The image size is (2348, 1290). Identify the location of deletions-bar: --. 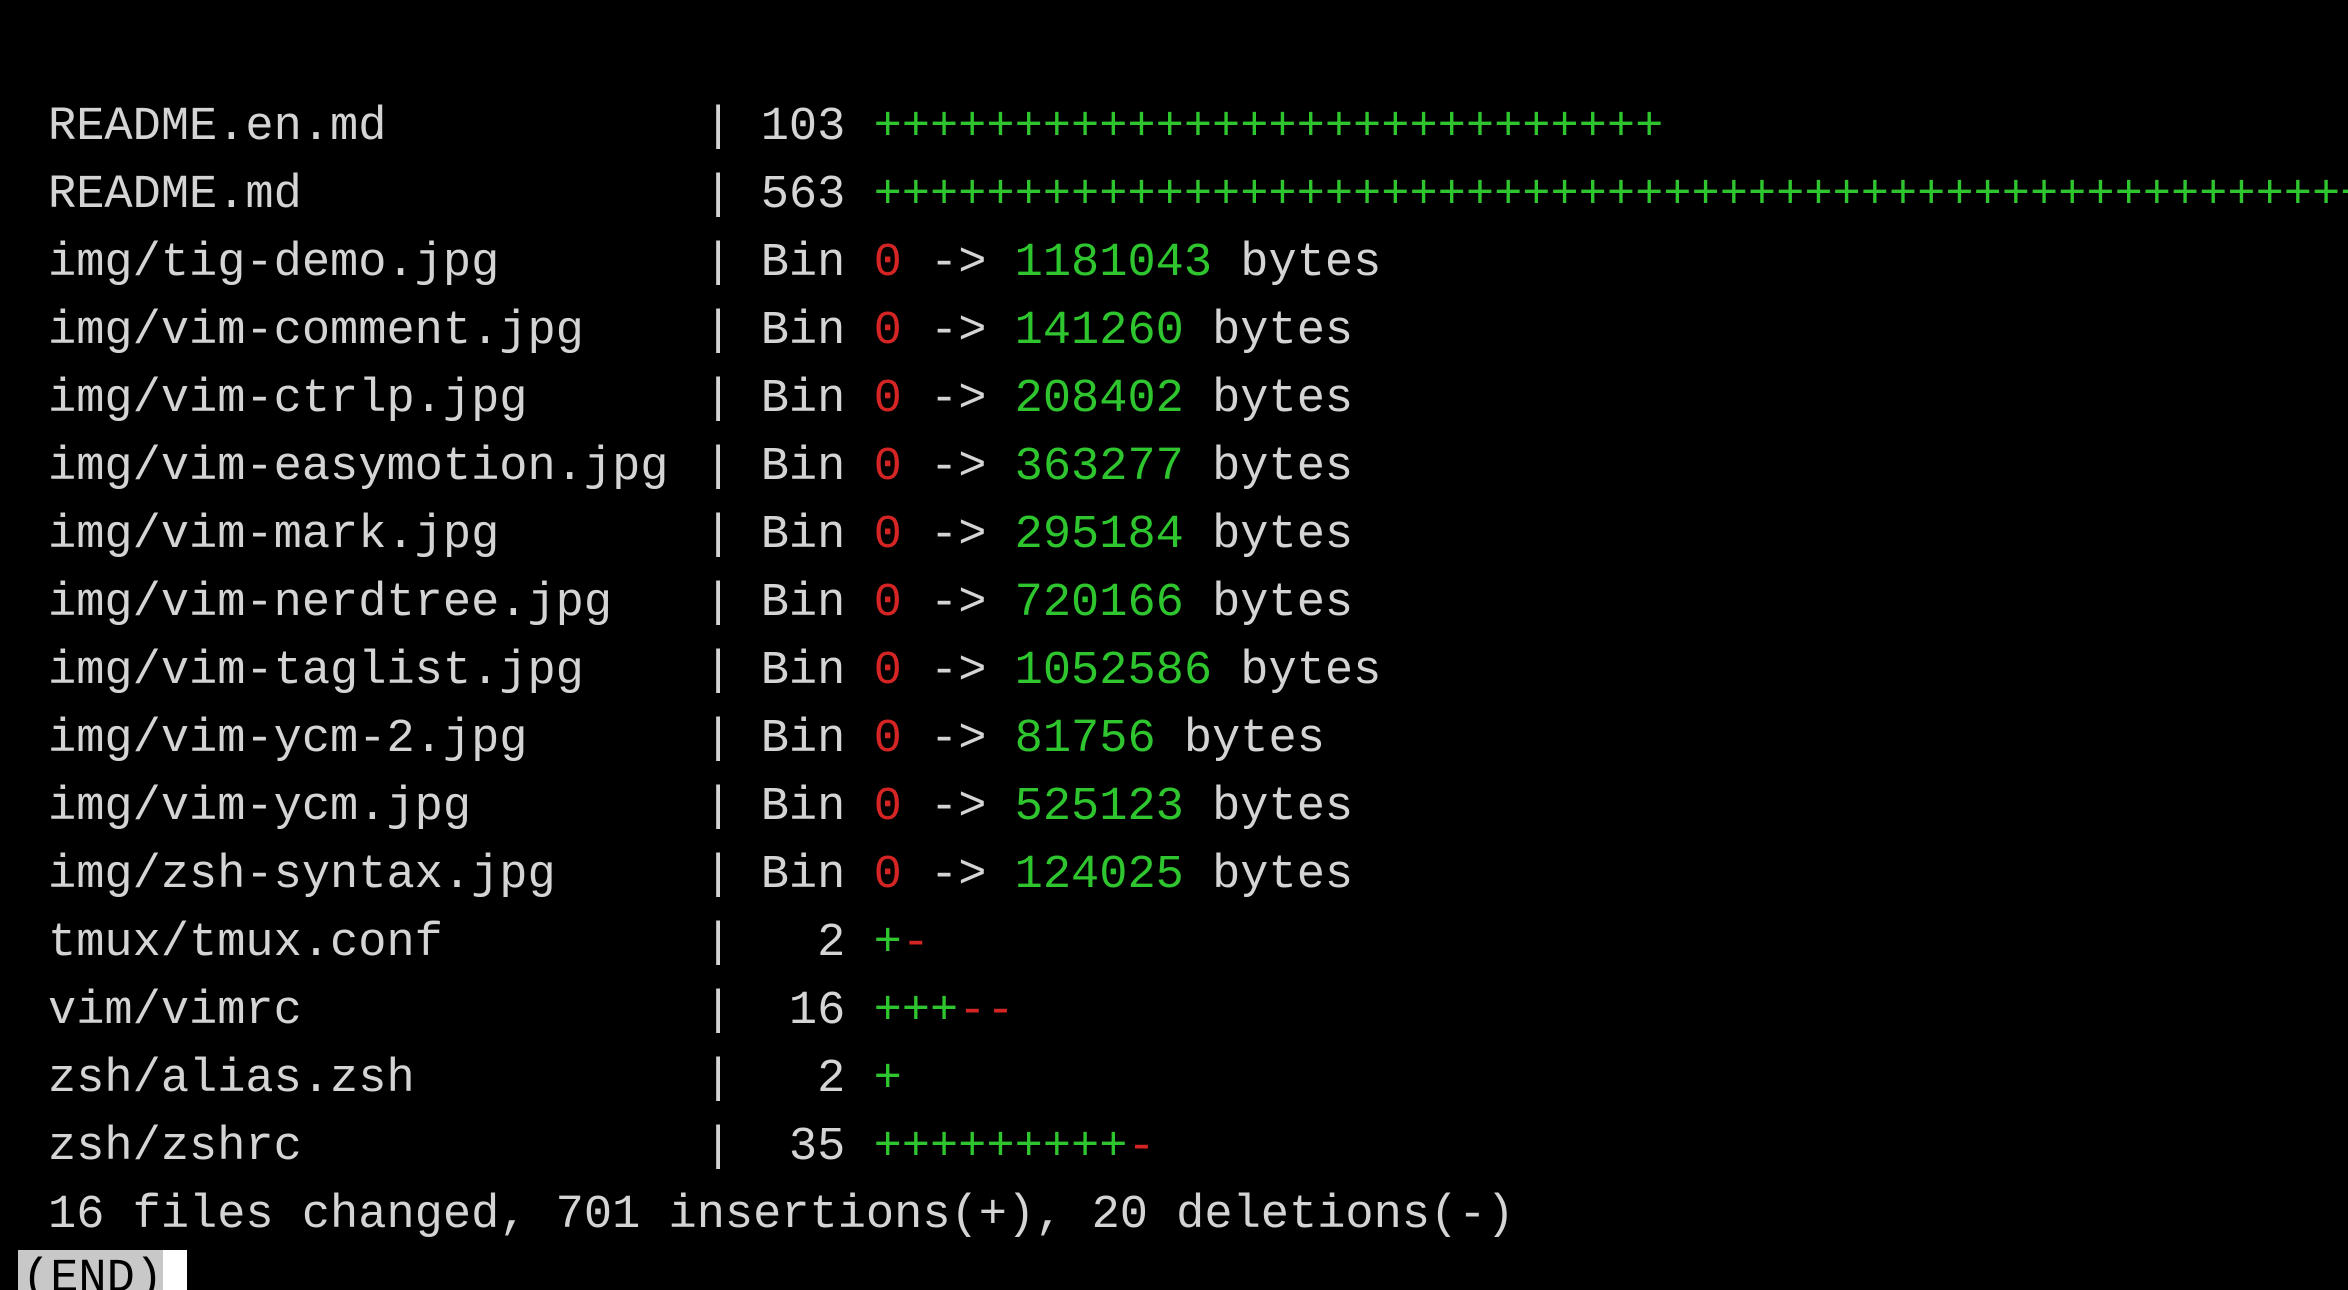
(986, 1011).